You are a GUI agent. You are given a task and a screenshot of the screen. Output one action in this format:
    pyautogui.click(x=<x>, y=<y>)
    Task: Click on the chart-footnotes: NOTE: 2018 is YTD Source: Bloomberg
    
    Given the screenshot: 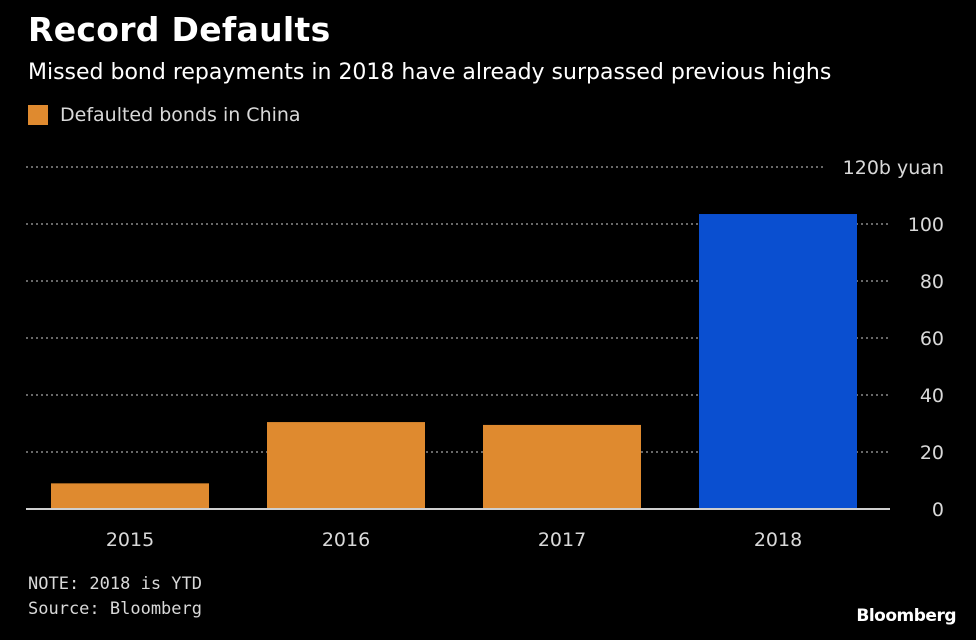 What is the action you would take?
    pyautogui.click(x=115, y=597)
    